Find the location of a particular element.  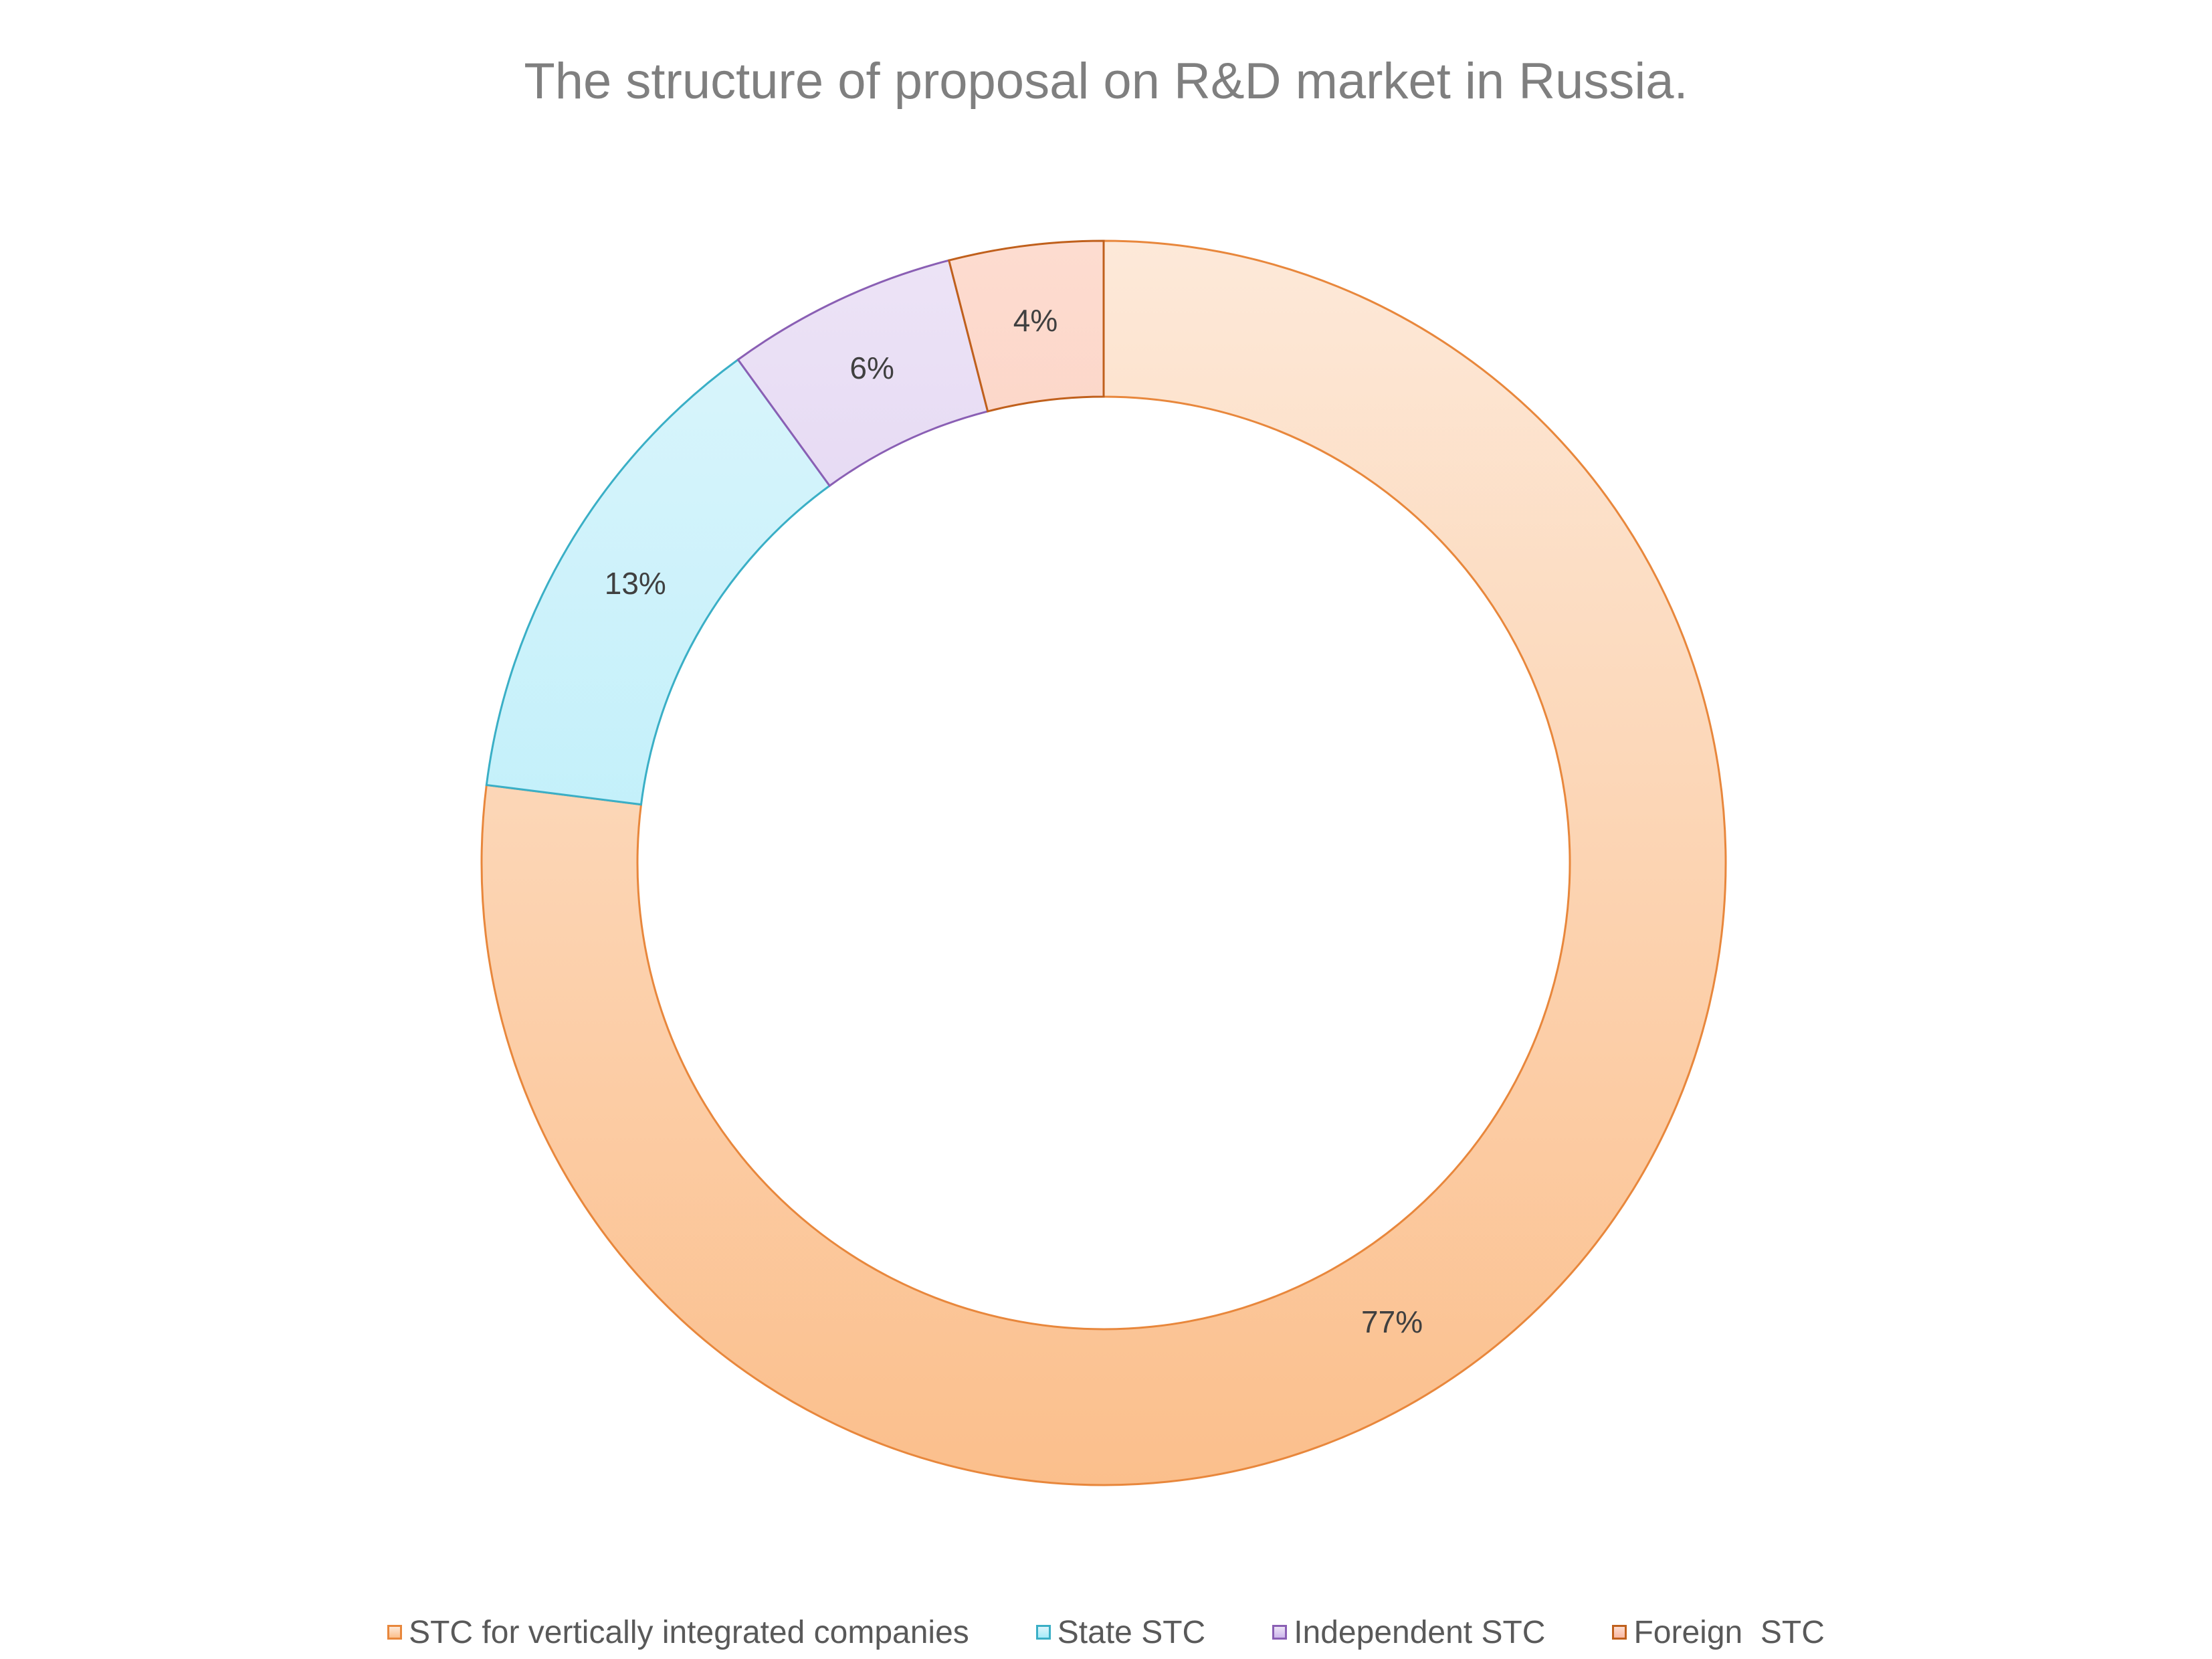

legend-label-2: Independent STC is located at coordinates (1420, 1632).